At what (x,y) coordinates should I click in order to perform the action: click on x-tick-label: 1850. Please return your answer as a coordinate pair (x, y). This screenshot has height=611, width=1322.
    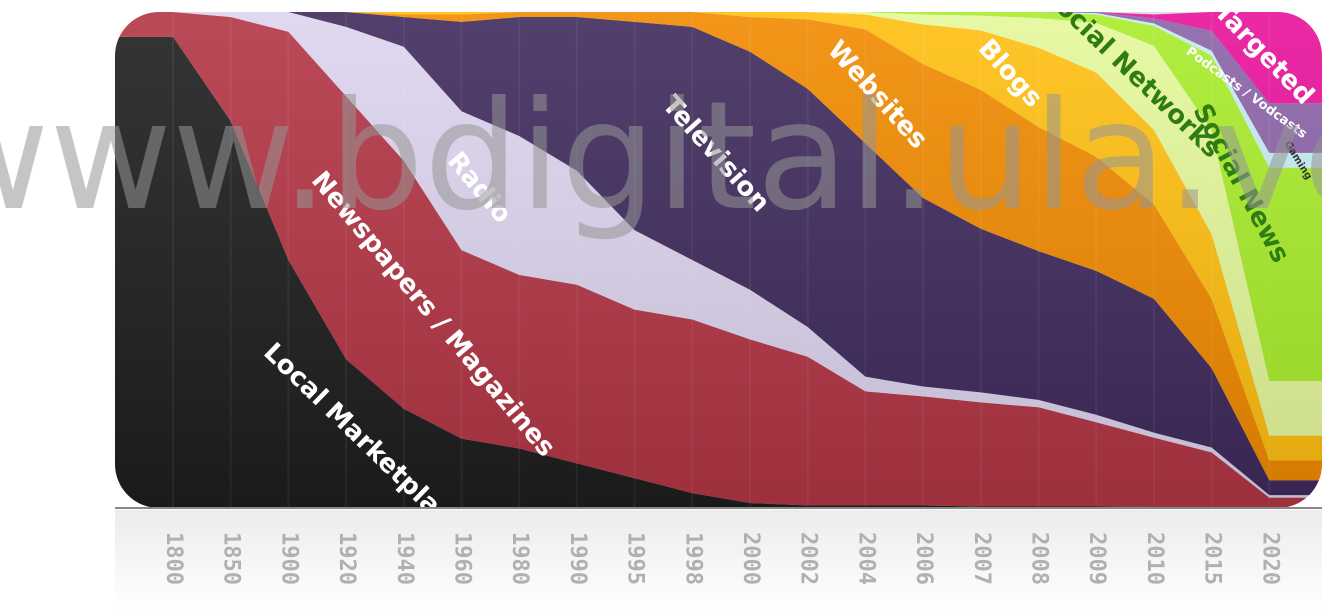
    Looking at the image, I should click on (231, 558).